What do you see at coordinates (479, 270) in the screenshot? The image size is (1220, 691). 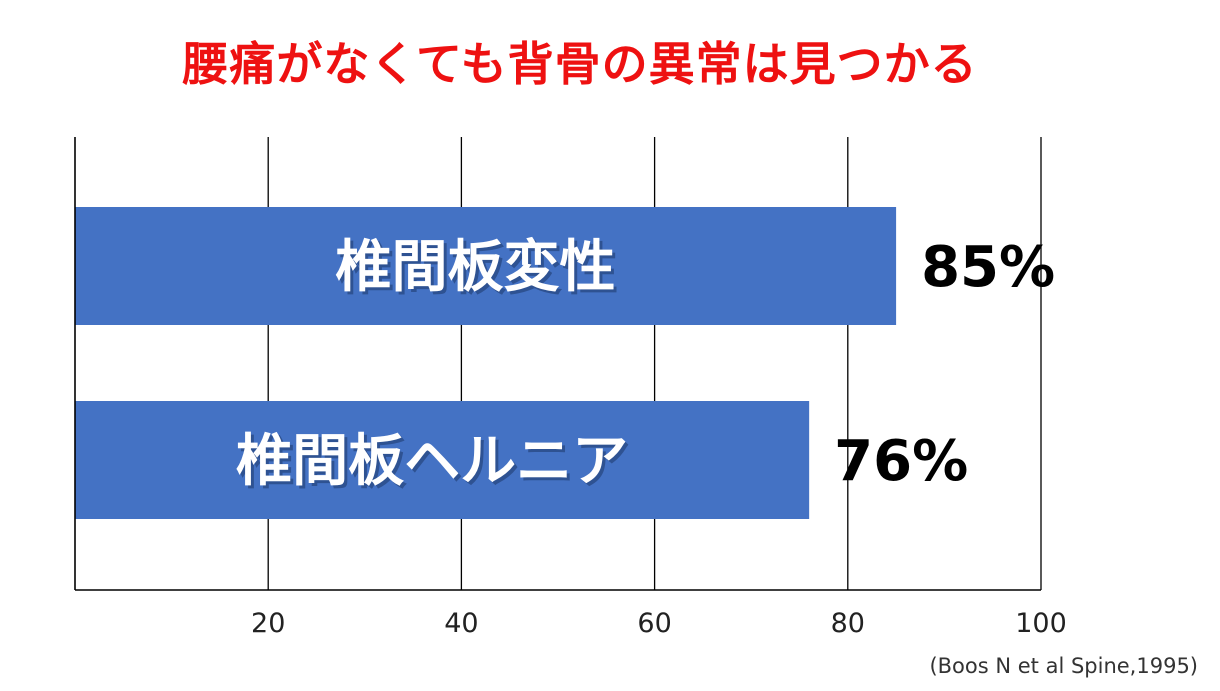 I see `bar-label-shadow-1: 椎間板変性` at bounding box center [479, 270].